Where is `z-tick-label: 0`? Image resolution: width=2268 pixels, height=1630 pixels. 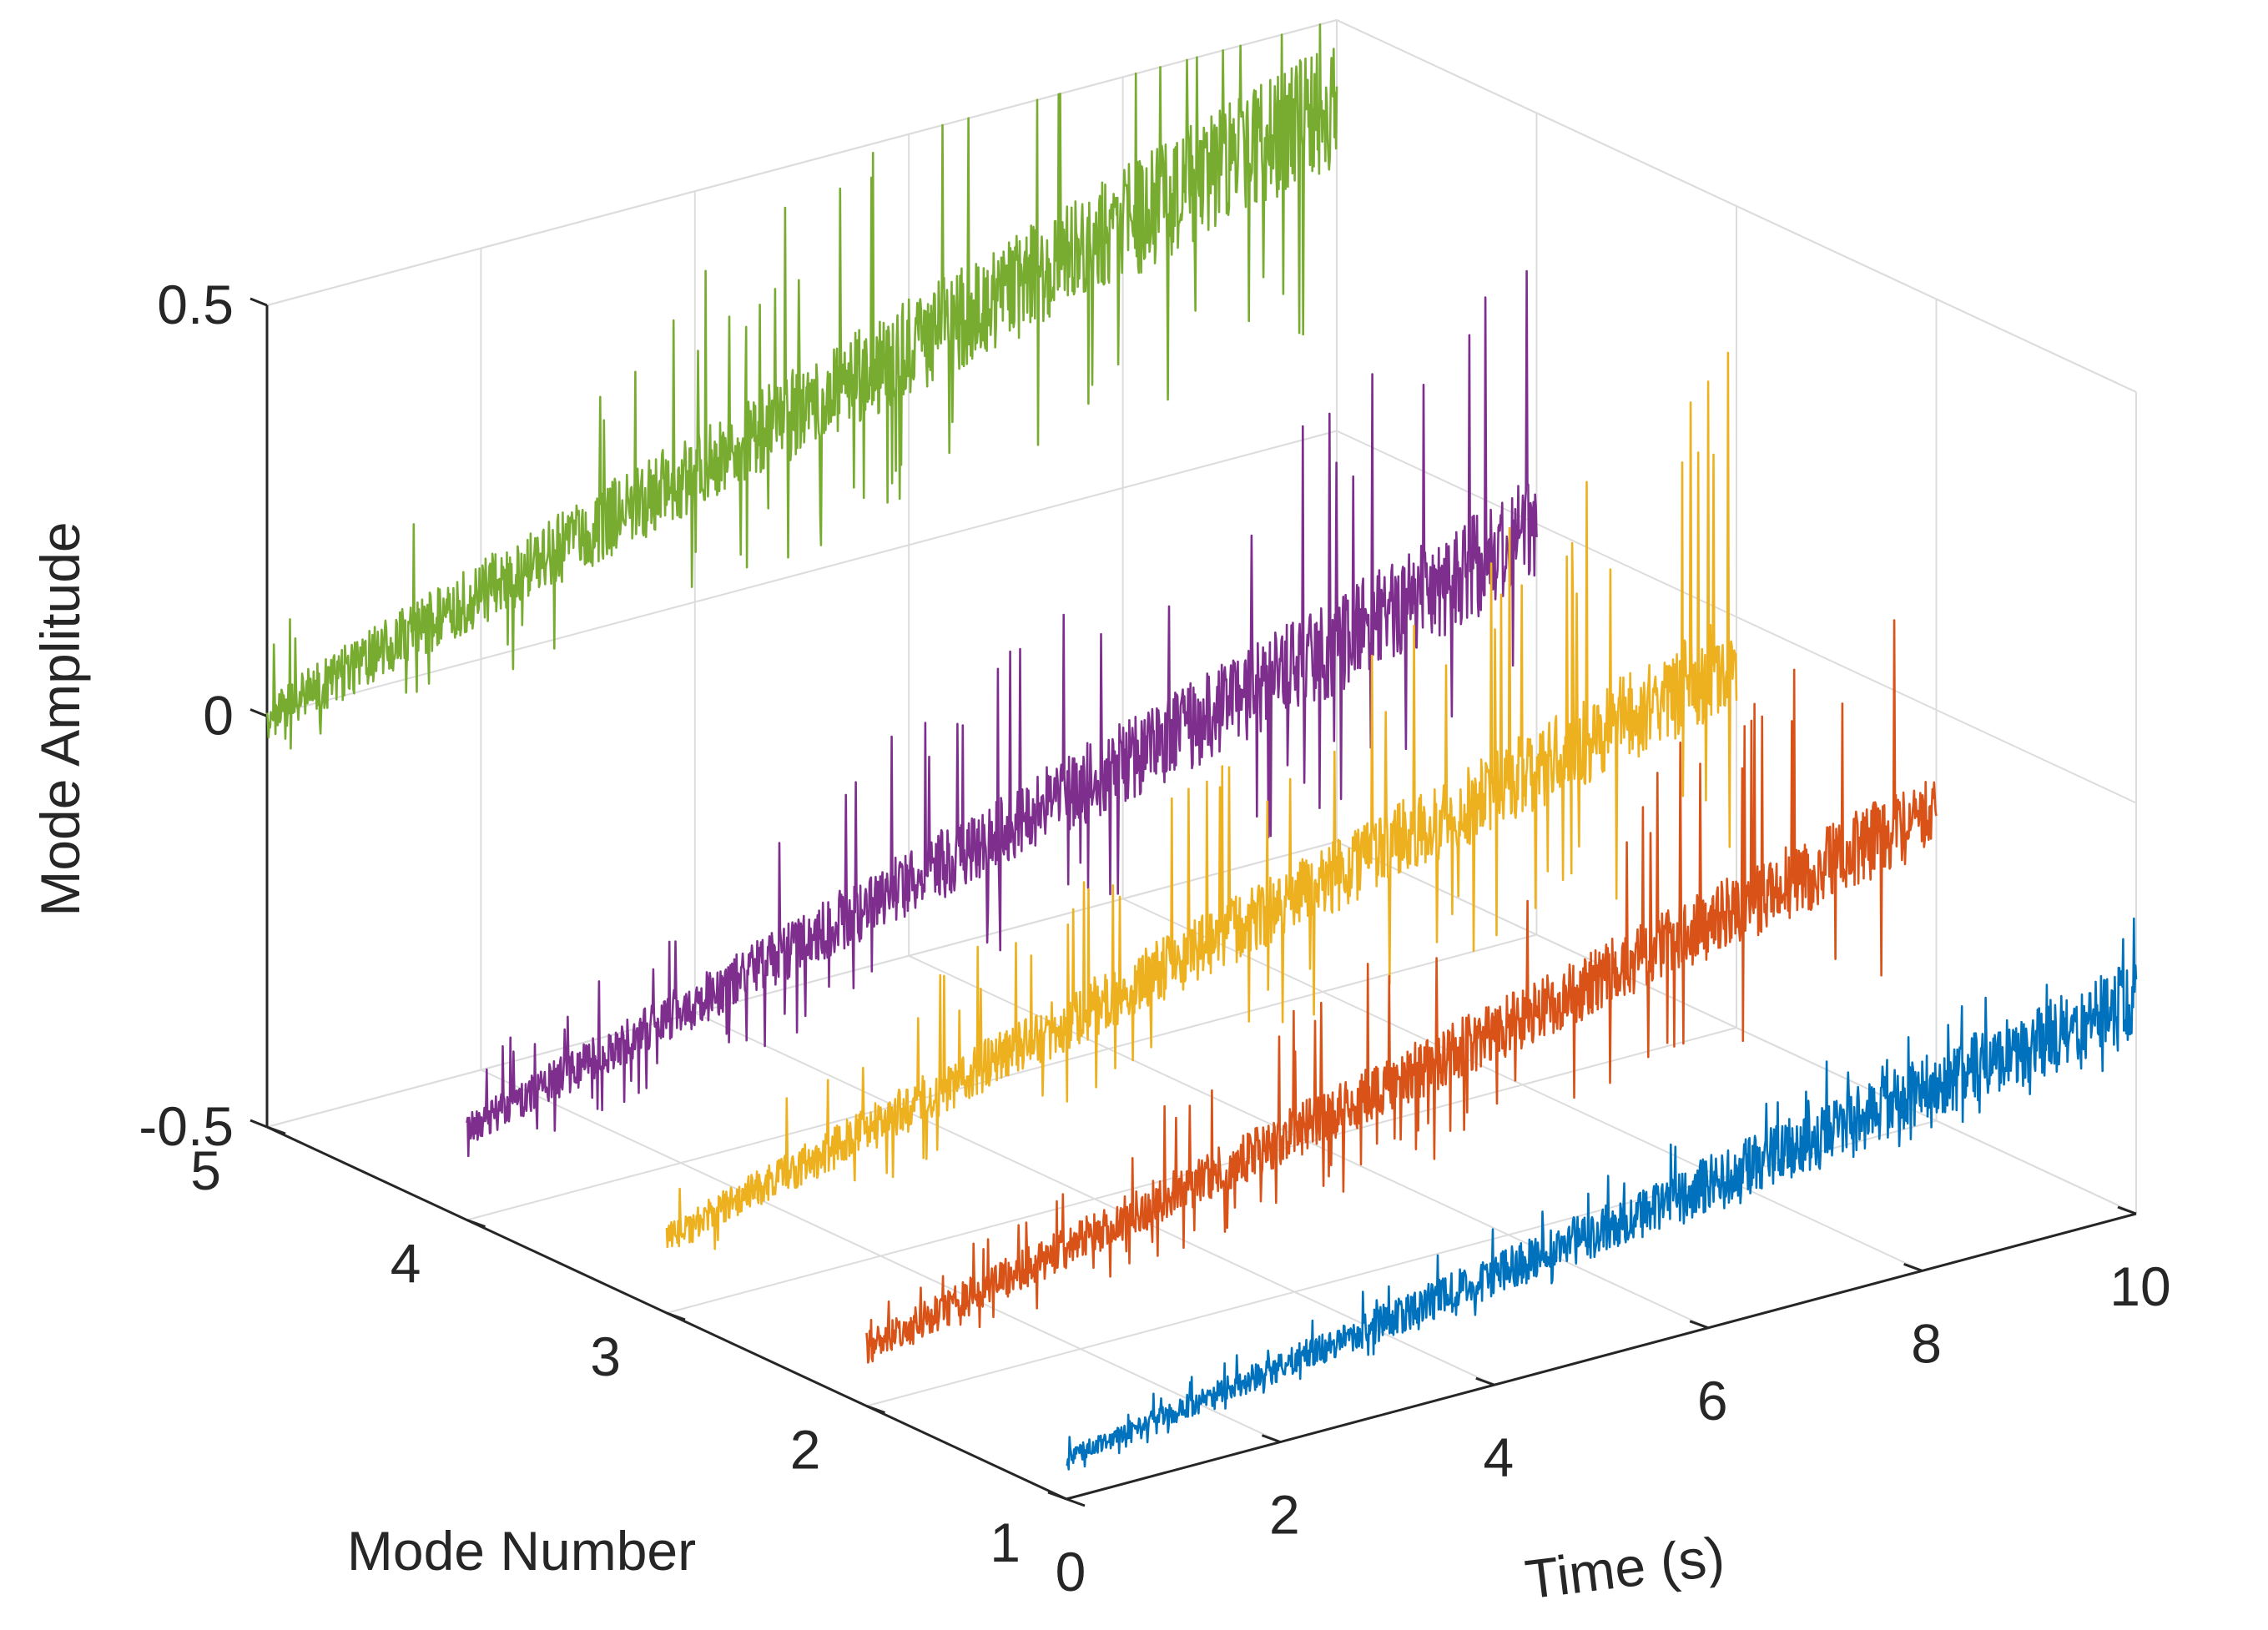 z-tick-label: 0 is located at coordinates (218, 716).